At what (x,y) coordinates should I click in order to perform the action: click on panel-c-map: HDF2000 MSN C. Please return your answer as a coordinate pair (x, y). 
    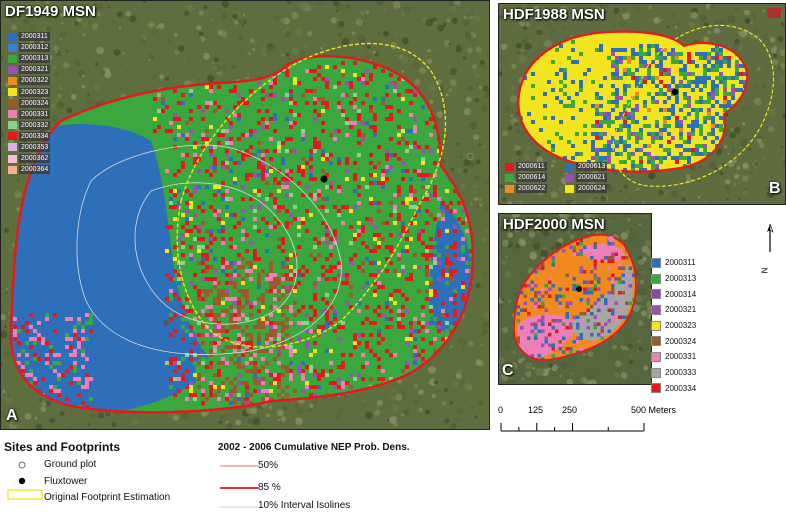
    Looking at the image, I should click on (575, 299).